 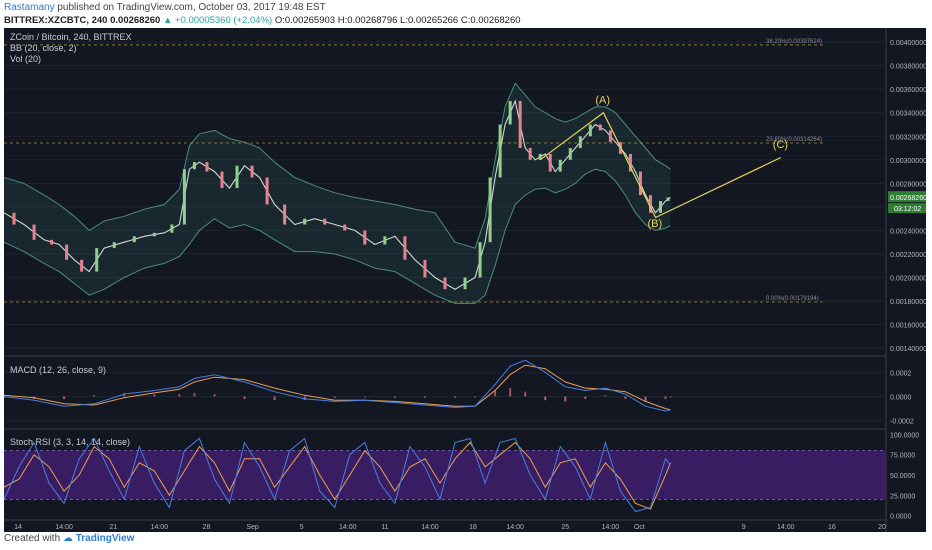 What do you see at coordinates (902, 456) in the screenshot?
I see `stoch-tick-label: 75.0000` at bounding box center [902, 456].